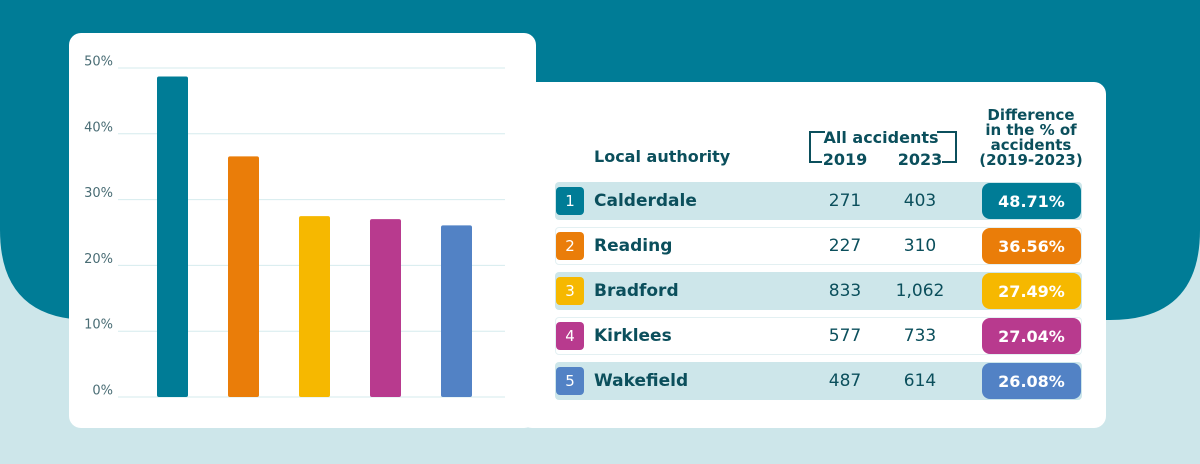 This screenshot has width=1200, height=464. Describe the element at coordinates (845, 336) in the screenshot. I see `cell-2019: 577` at that location.